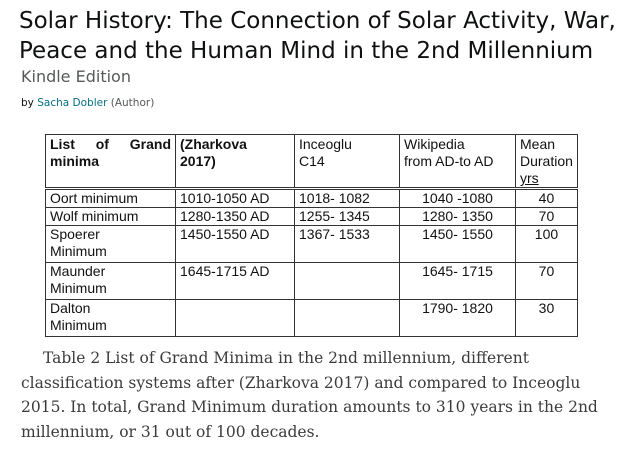  Describe the element at coordinates (457, 198) in the screenshot. I see `cell-wikipedia: 1040 -1080` at that location.